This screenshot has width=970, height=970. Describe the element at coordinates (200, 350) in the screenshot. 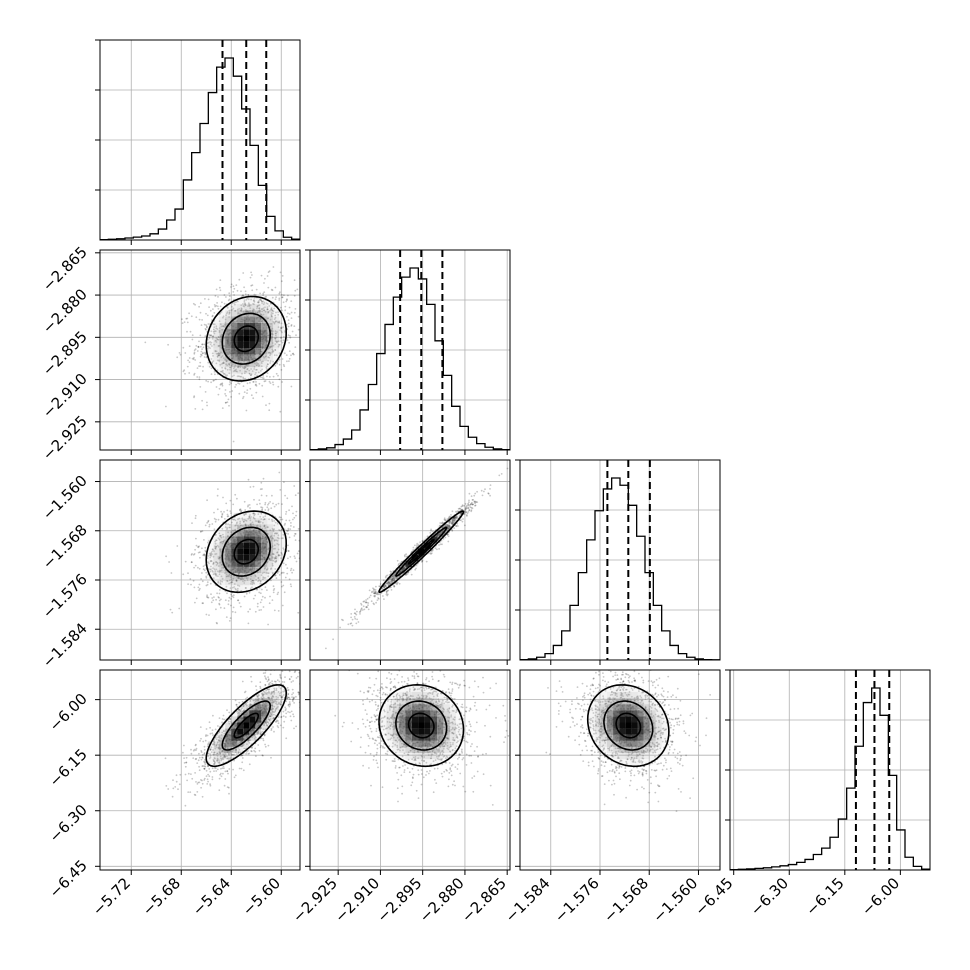

I see `panel-frame` at that location.